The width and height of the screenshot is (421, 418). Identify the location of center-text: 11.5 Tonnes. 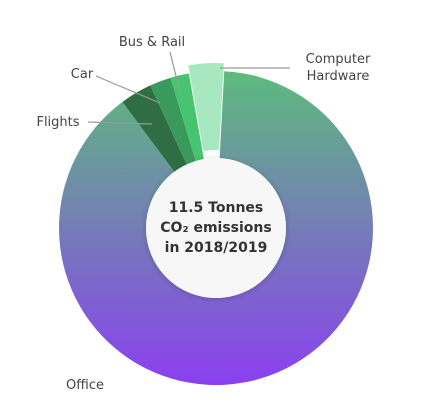
(216, 208).